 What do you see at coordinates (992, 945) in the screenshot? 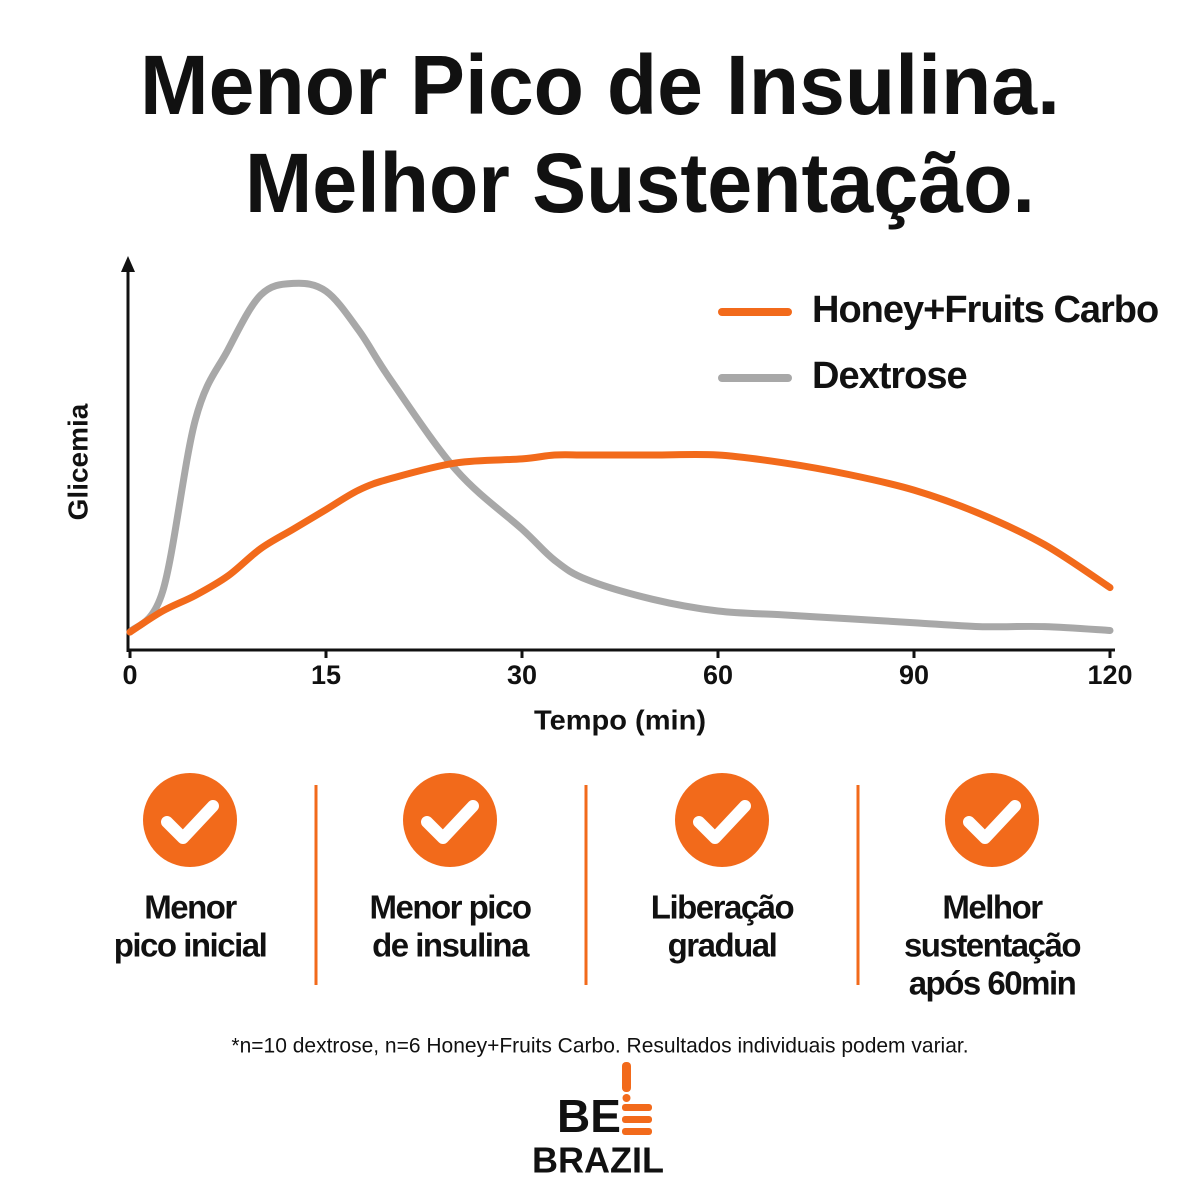
I see `feature-text: sustentação` at bounding box center [992, 945].